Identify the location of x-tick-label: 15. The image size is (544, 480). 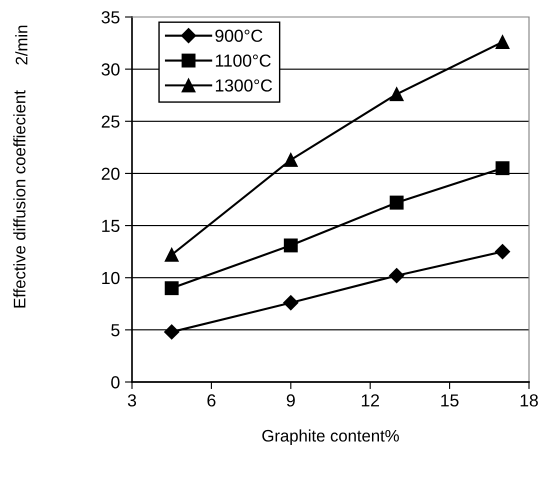
(450, 400).